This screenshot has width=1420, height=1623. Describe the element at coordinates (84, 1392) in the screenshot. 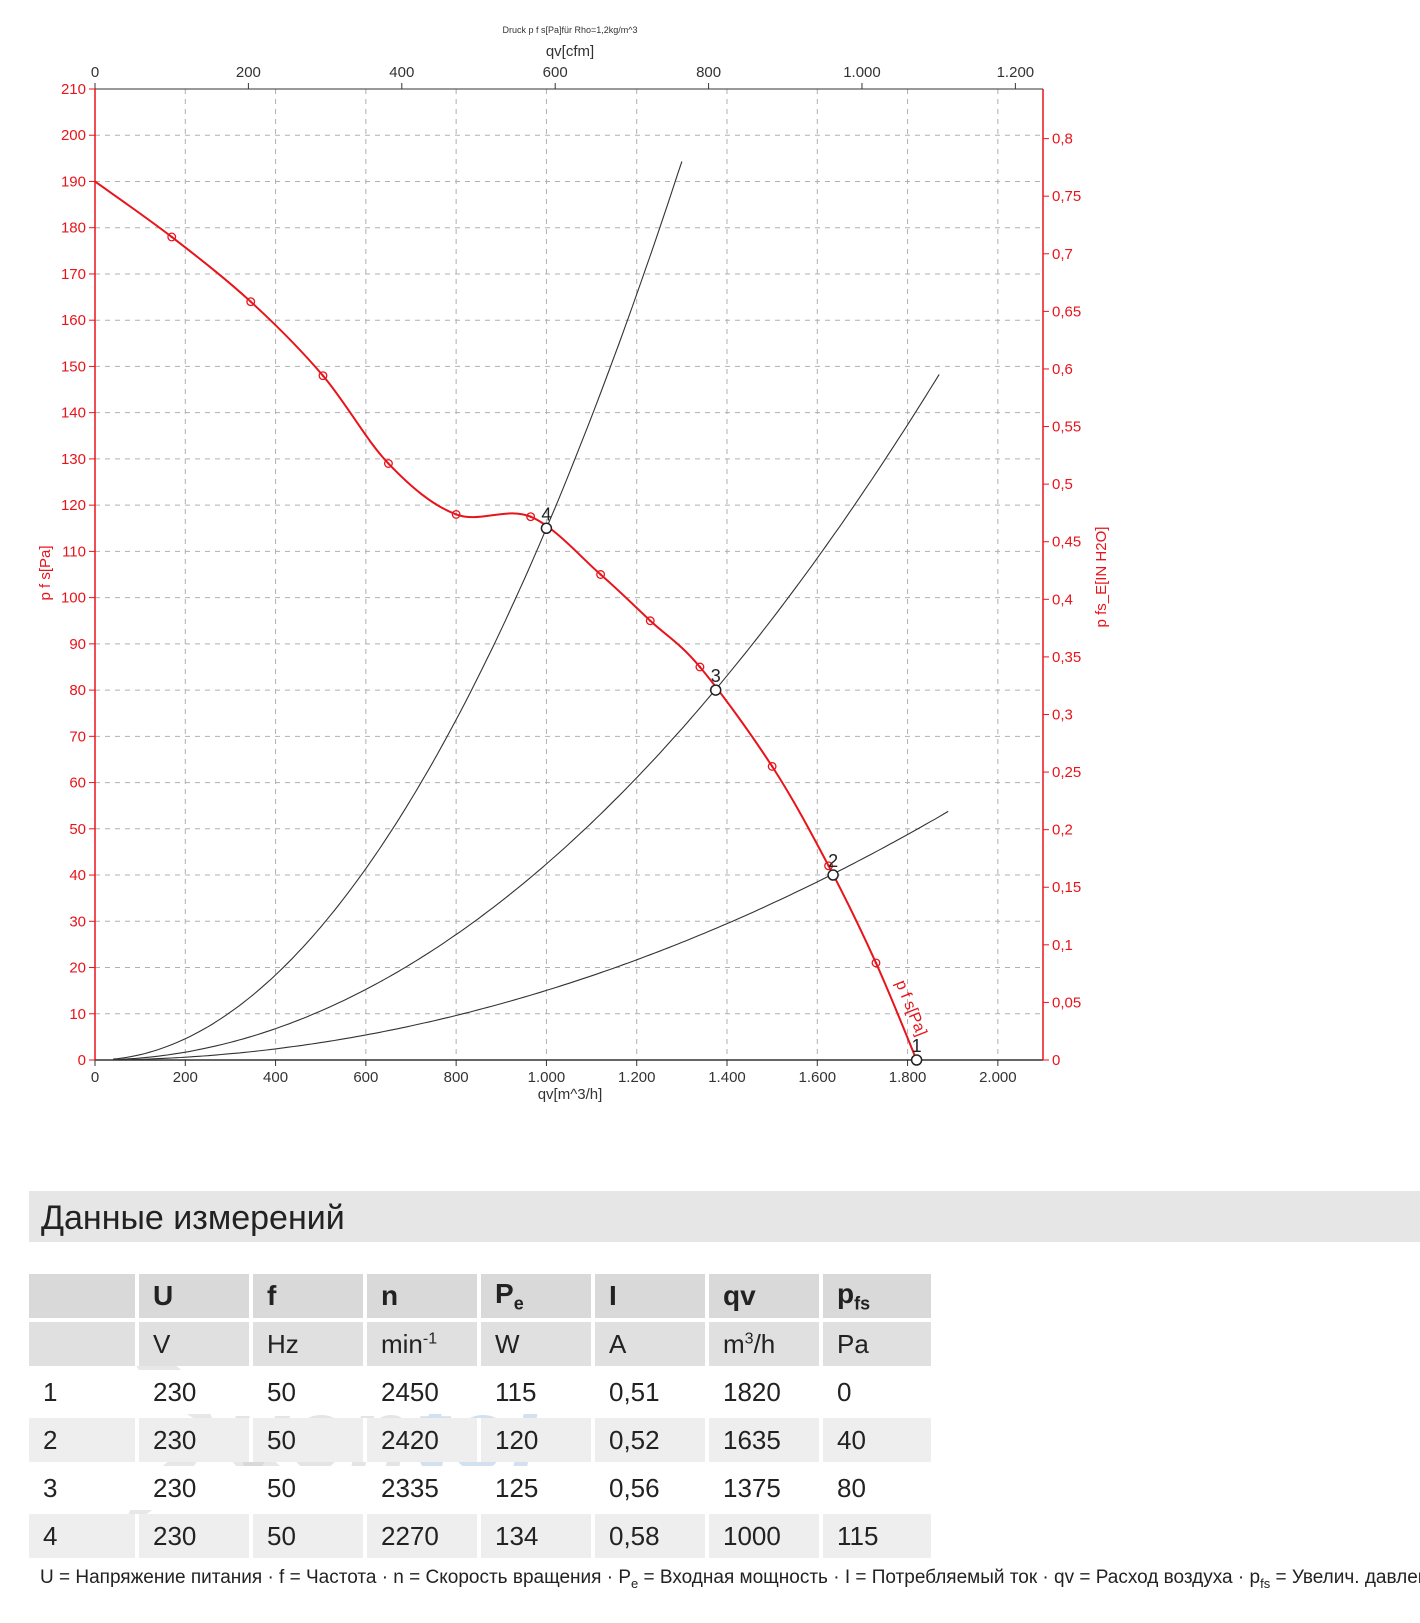

I see `table-cell: 1` at that location.